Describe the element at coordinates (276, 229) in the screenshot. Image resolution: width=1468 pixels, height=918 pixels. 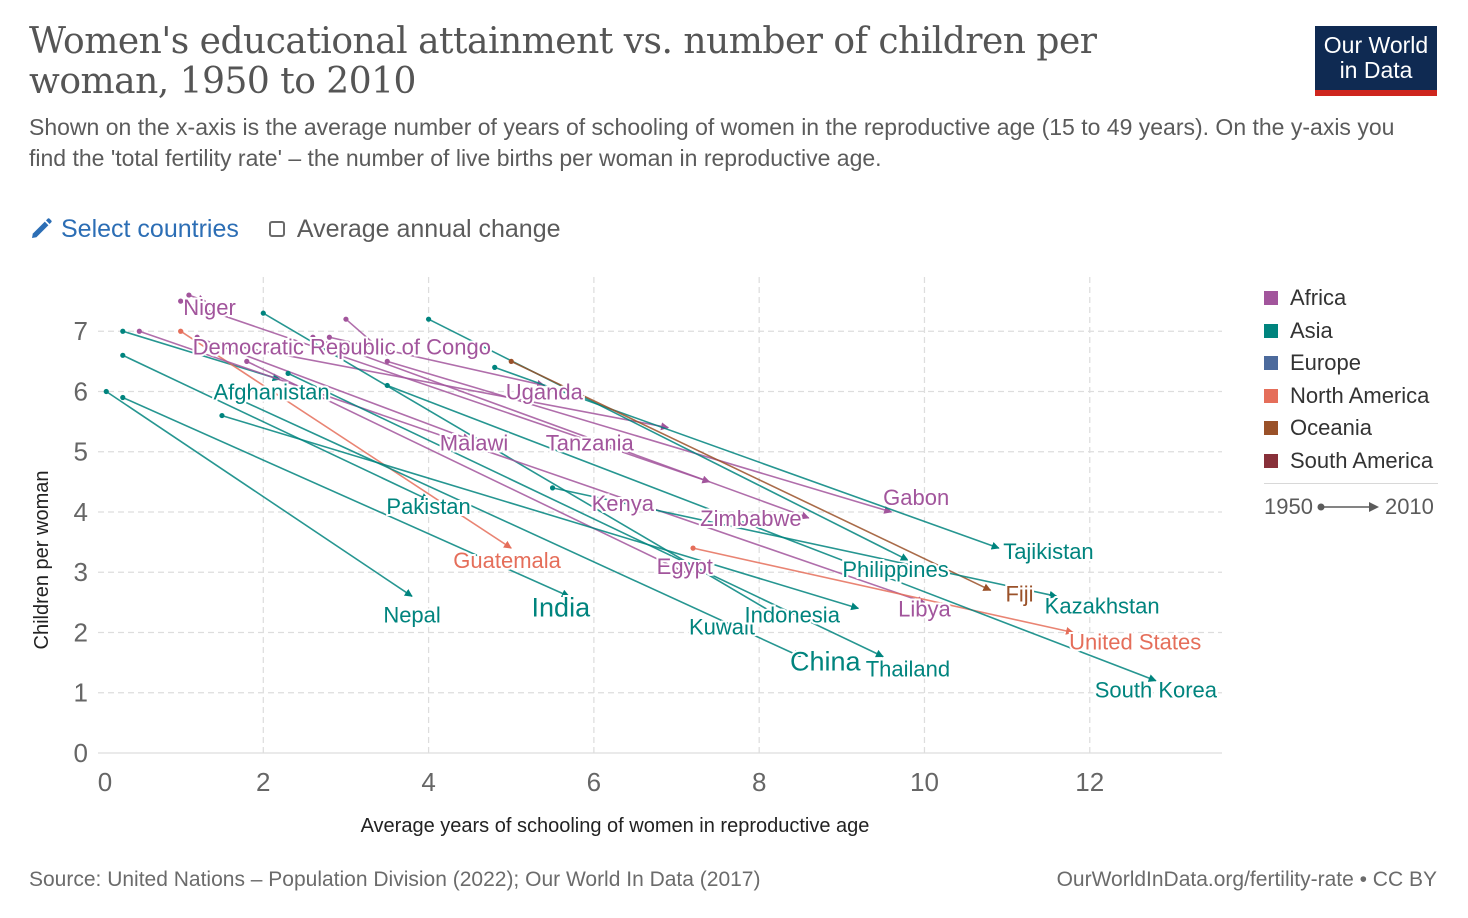
I see `average-annual-change-checkbox` at that location.